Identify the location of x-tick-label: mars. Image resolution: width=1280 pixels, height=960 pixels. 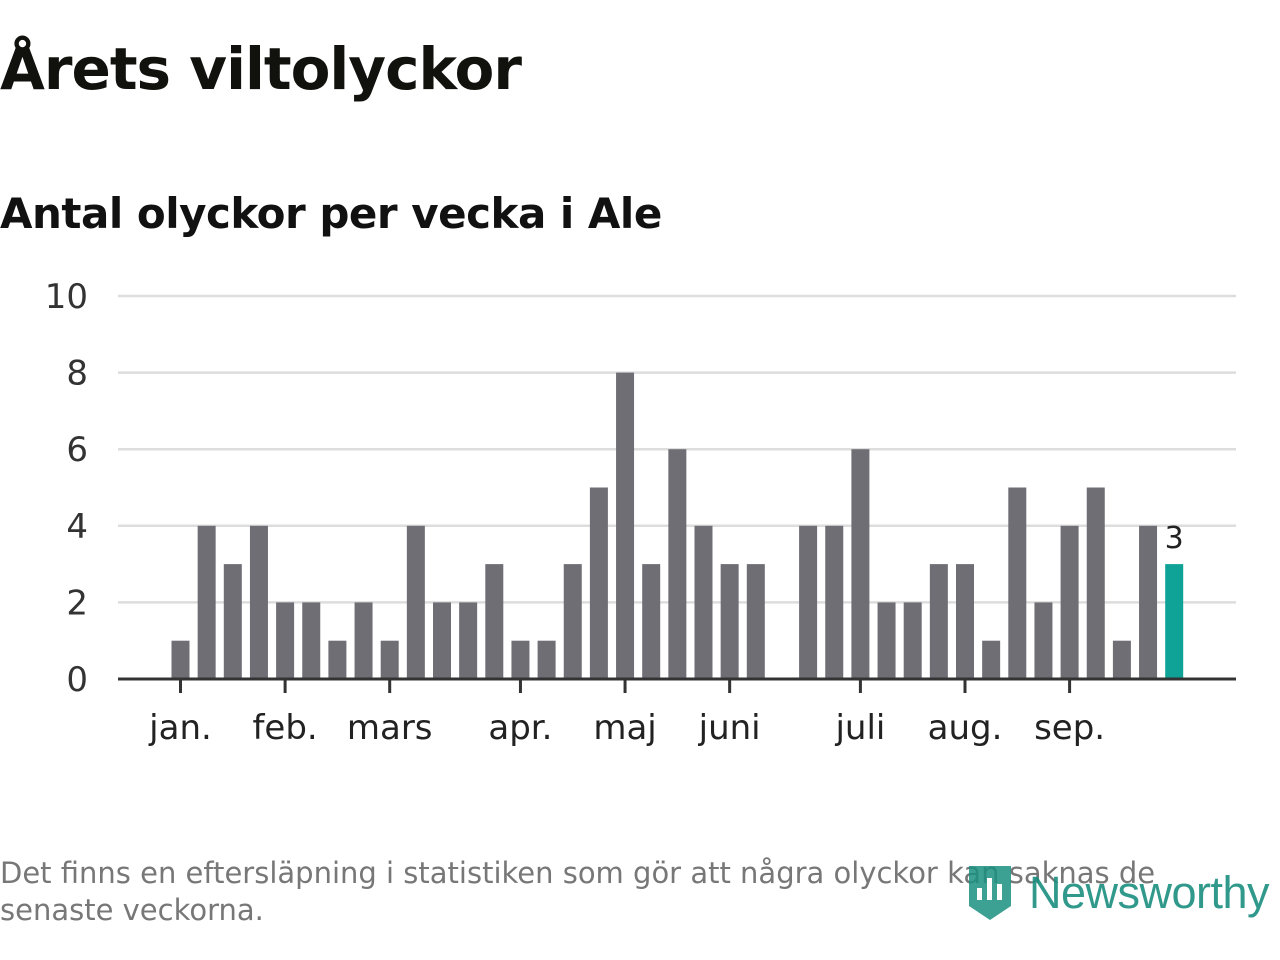
(390, 728).